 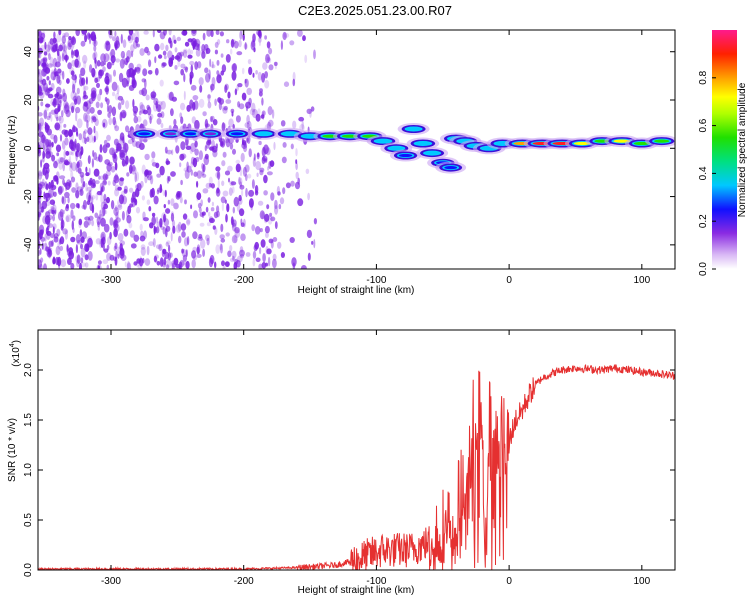 What do you see at coordinates (28, 100) in the screenshot?
I see `top-y-tick-label: 20` at bounding box center [28, 100].